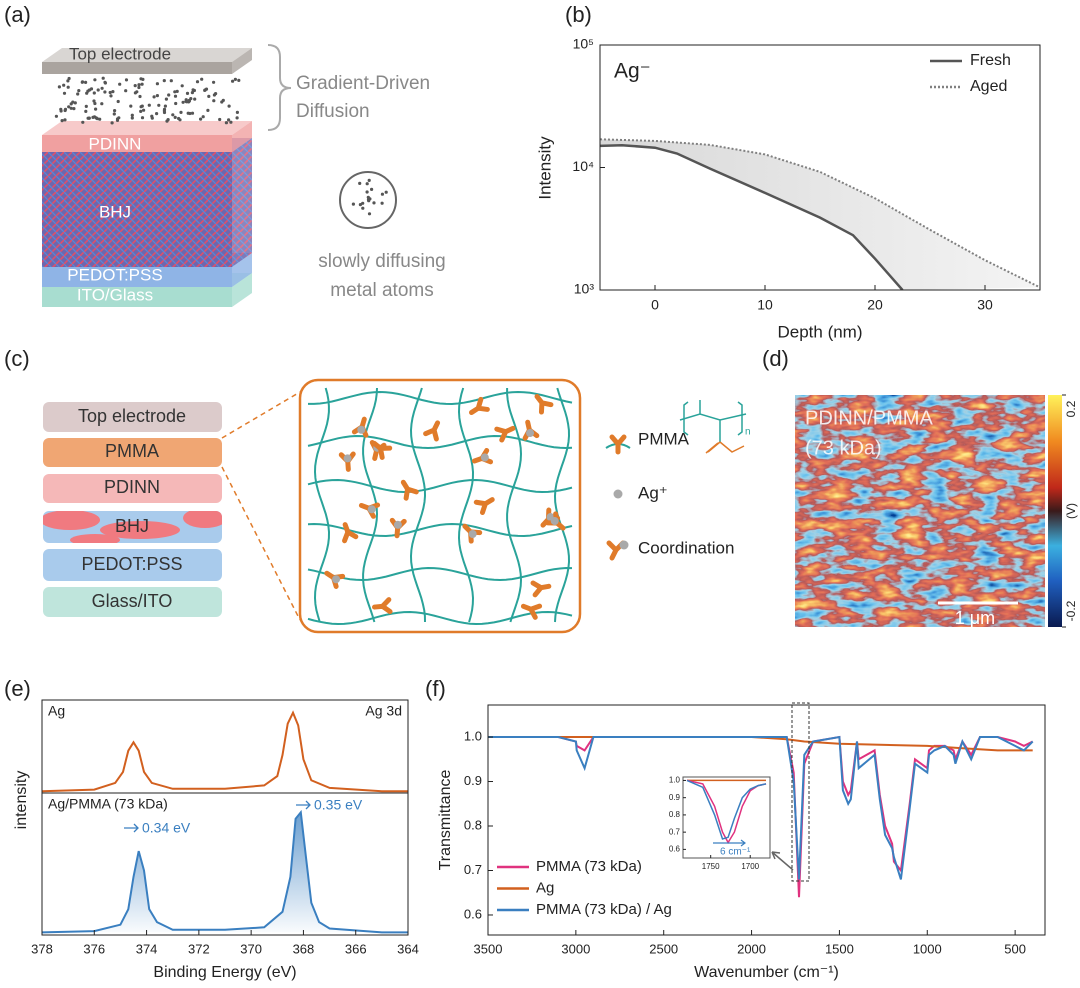 The image size is (1080, 988). I want to click on chemical-structure, so click(713, 427).